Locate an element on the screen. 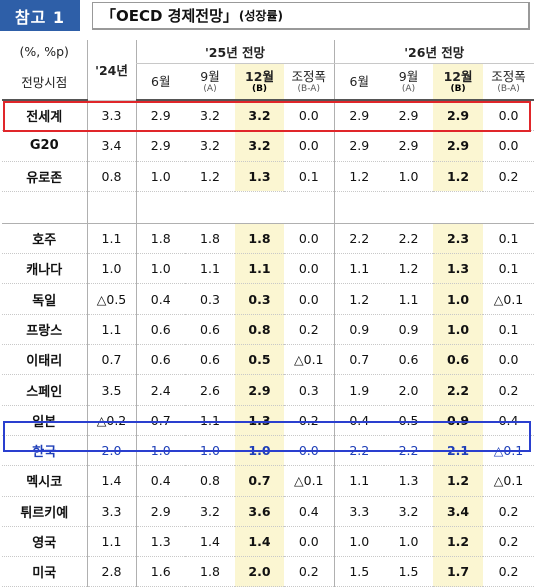  table-row: 프랑스 1.1 0.6 0.6 0.8 0.2 0.9 0.9 1.0 0.1 is located at coordinates (268, 330).